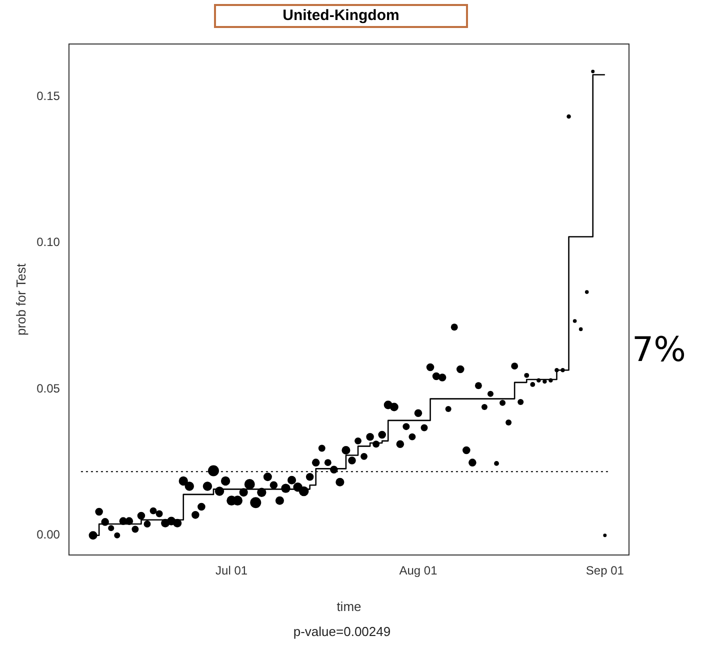 The image size is (719, 649). Describe the element at coordinates (659, 350) in the screenshot. I see `text: 7%` at that location.